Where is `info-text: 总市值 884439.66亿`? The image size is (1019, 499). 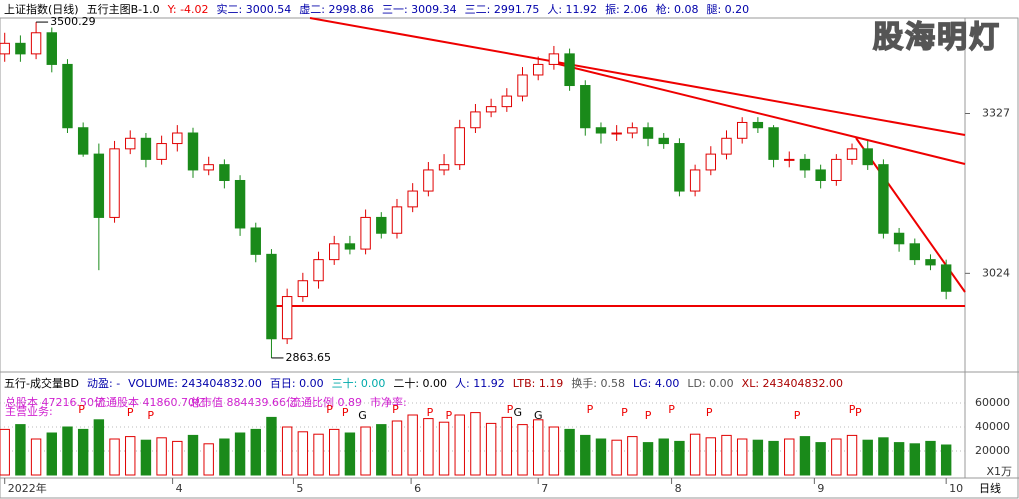
info-text: 总市值 884439.66亿 is located at coordinates (243, 402).